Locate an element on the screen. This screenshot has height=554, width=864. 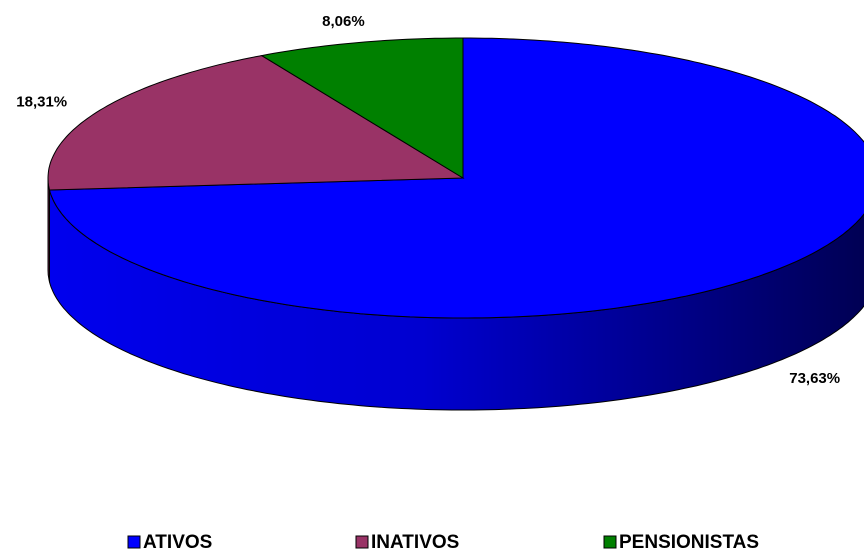
legend-label: ATIVOS is located at coordinates (177, 542).